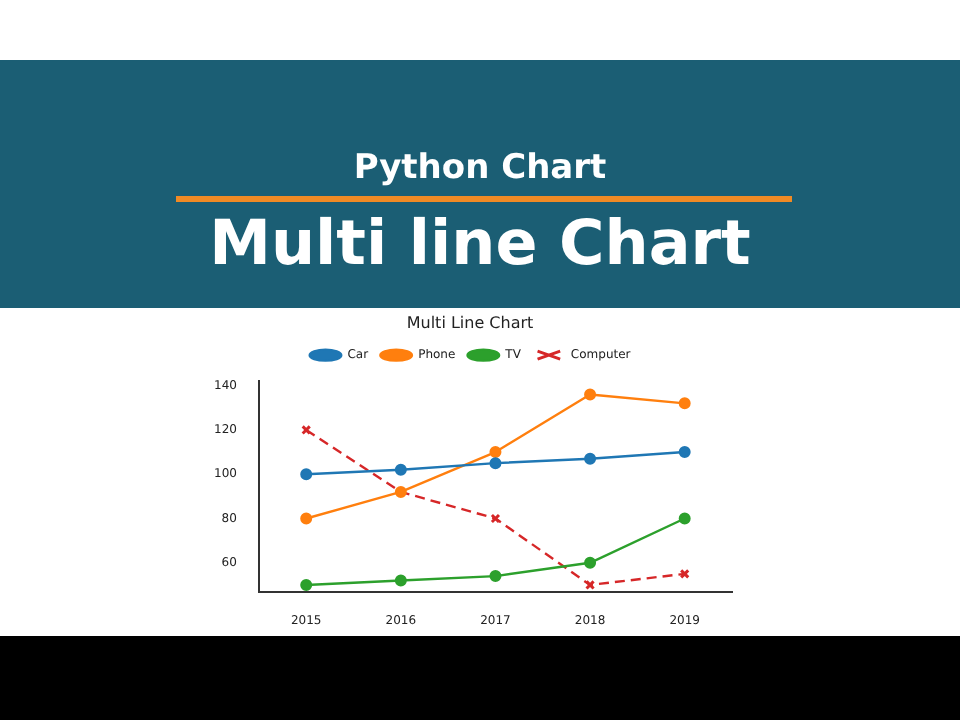  What do you see at coordinates (470, 322) in the screenshot?
I see `chart-title: Multi Line Chart` at bounding box center [470, 322].